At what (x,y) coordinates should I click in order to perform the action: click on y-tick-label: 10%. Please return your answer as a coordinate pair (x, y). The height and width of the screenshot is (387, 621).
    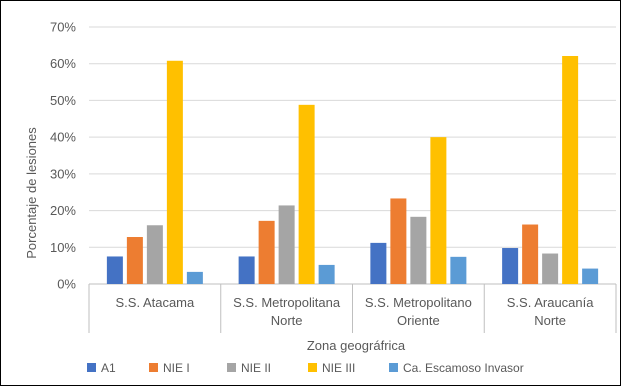
    Looking at the image, I should click on (63, 247).